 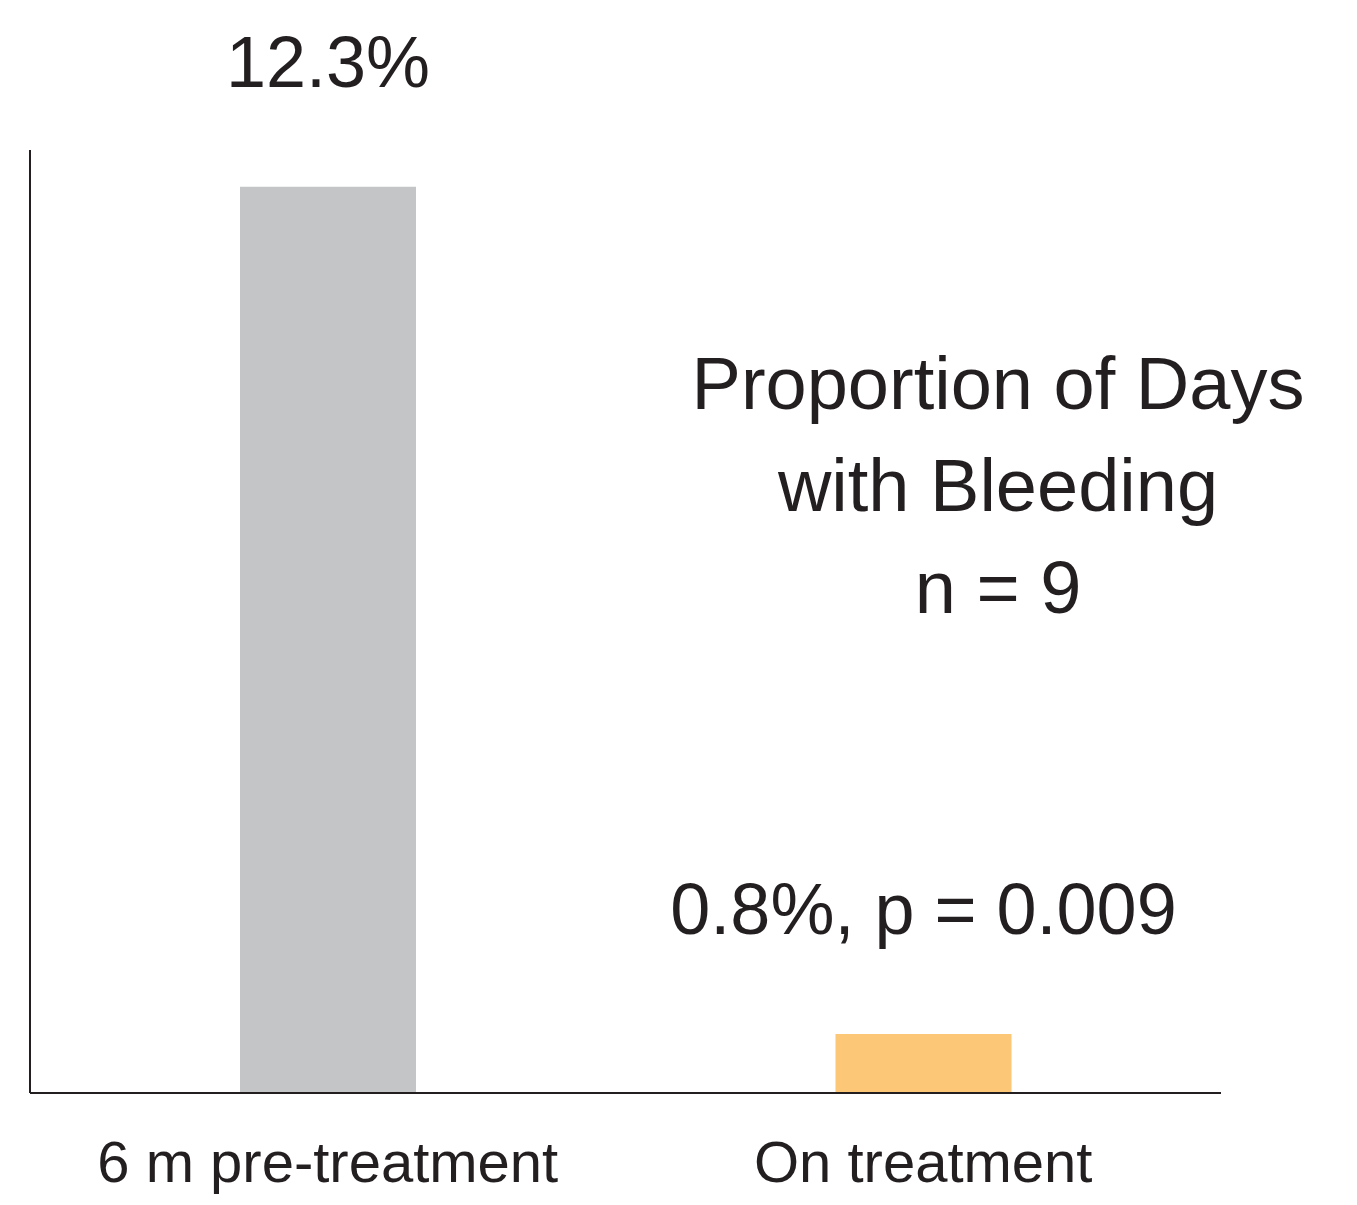 I want to click on data-label: 0.8%, p = 0.009, so click(x=923, y=909).